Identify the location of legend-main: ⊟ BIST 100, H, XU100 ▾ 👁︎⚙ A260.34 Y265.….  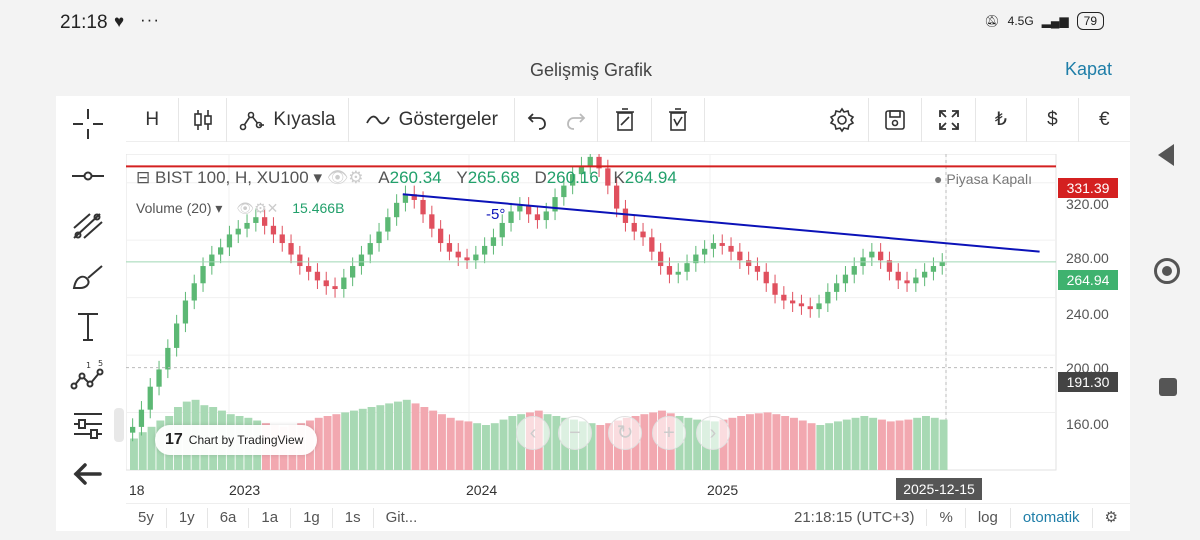
(406, 178).